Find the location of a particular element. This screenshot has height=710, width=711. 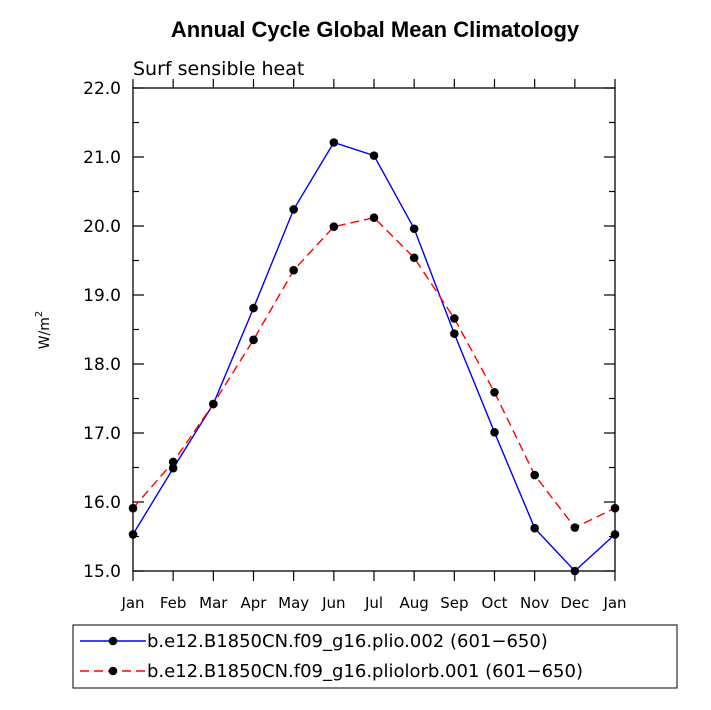

y-tick-label: 16.0 is located at coordinates (102, 503).